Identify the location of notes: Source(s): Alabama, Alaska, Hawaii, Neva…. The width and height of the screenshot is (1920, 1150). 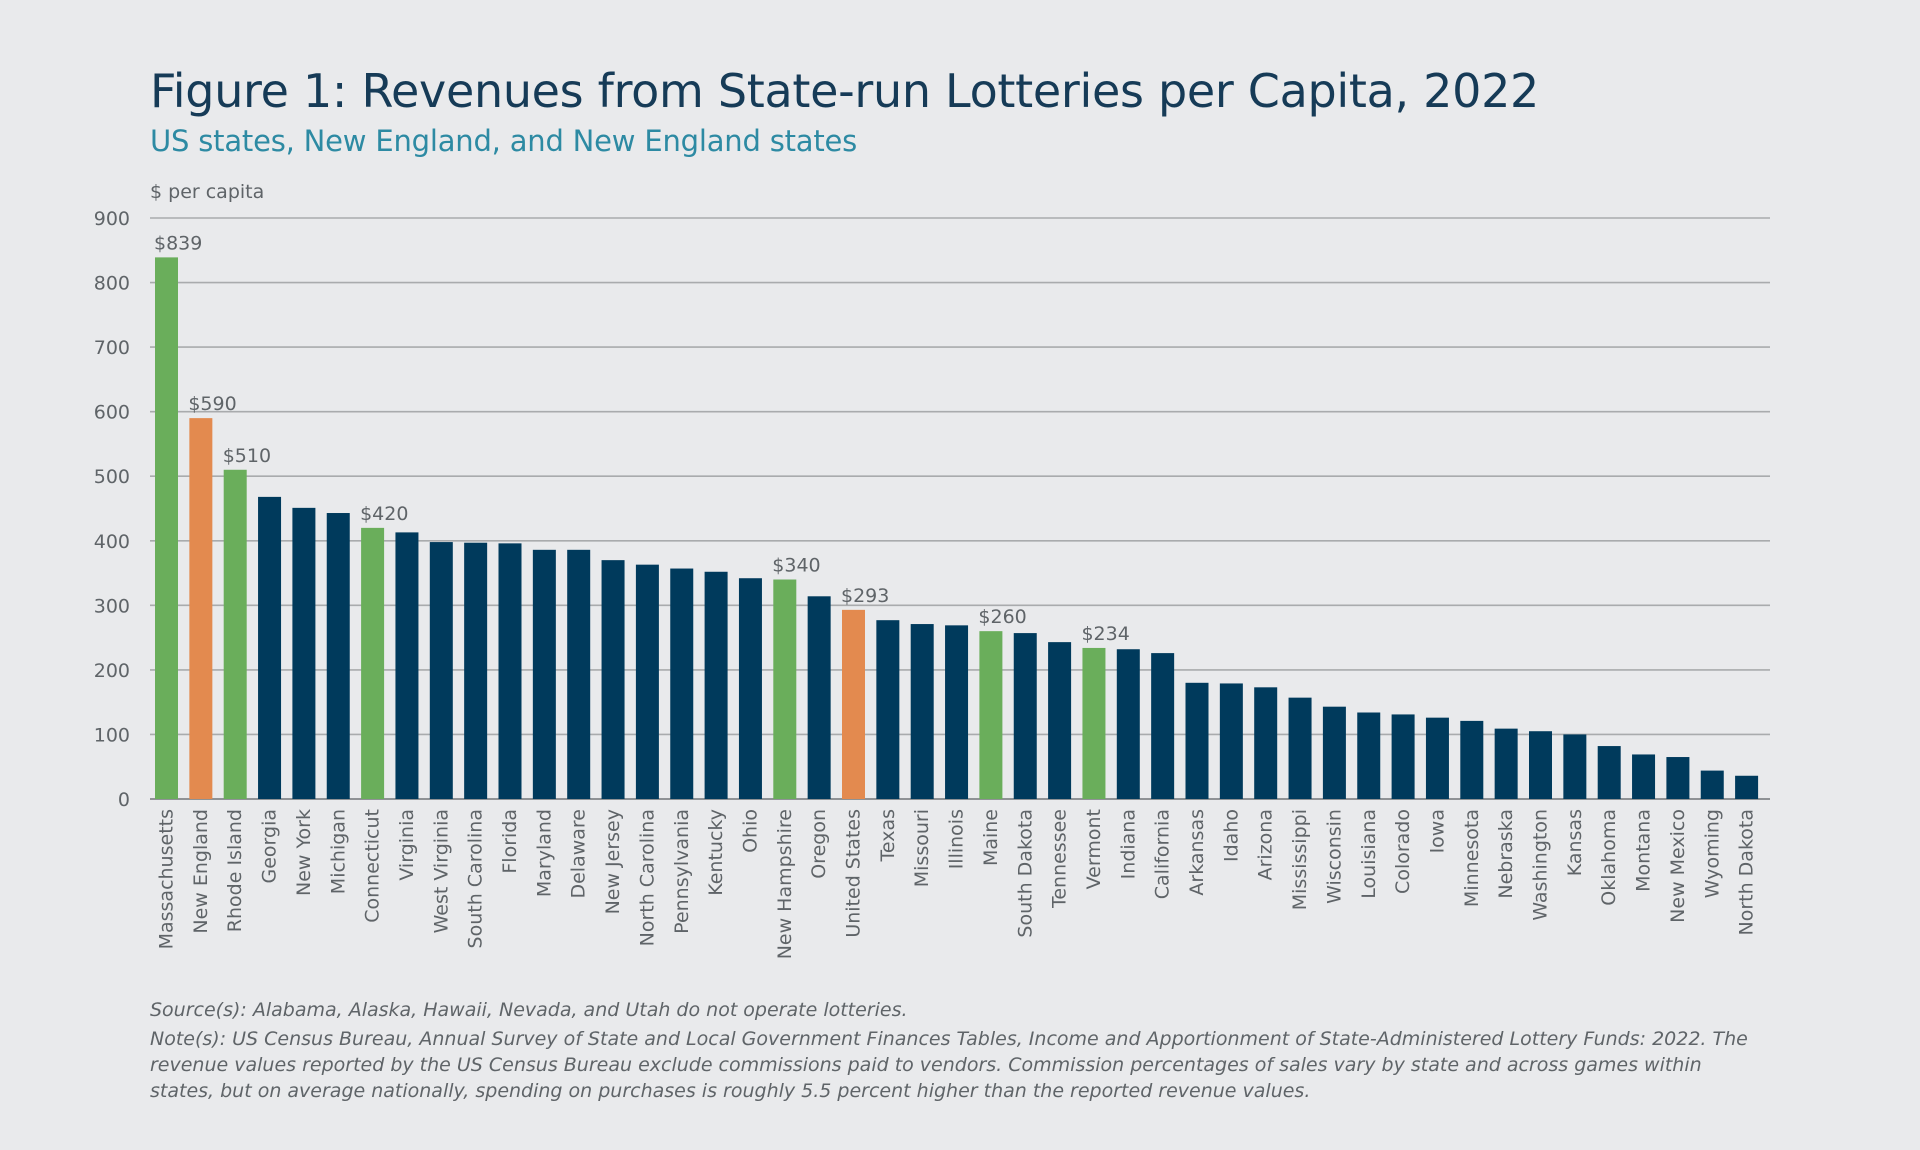
(960, 1052).